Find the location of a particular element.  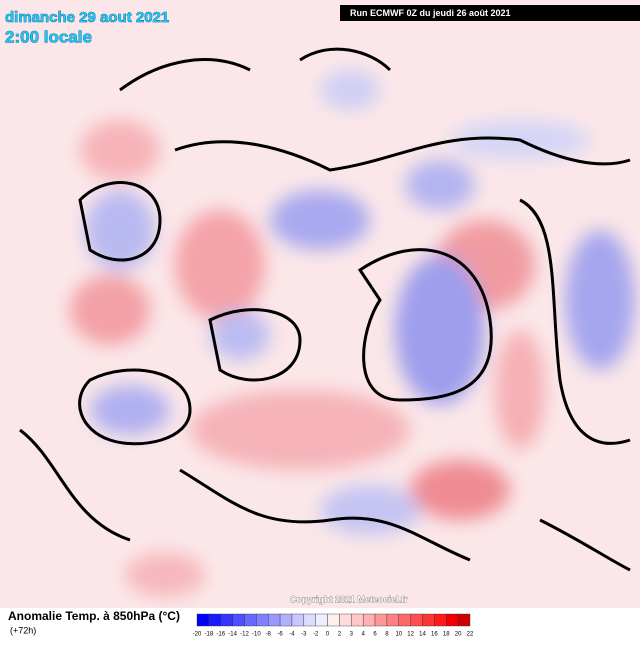

run-banner is located at coordinates (490, 13).